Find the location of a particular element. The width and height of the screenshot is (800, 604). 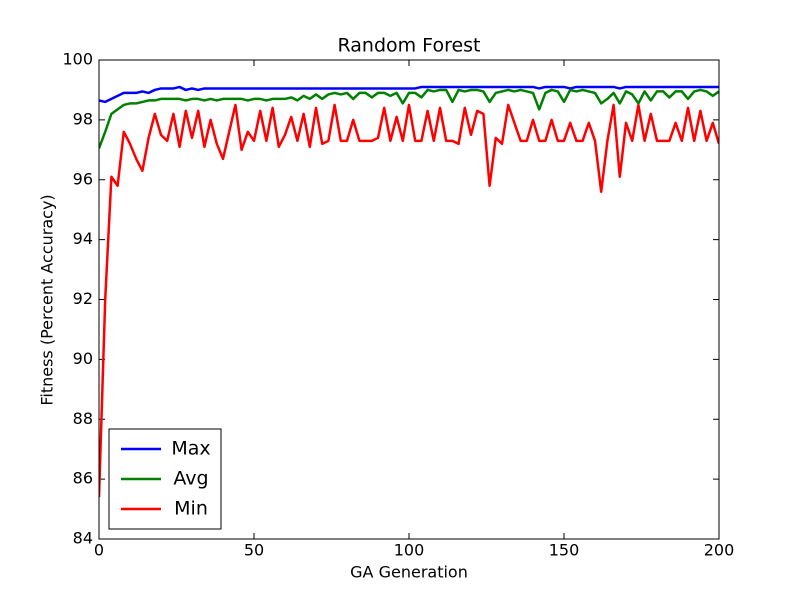

y-tick-label: 86 is located at coordinates (83, 478).